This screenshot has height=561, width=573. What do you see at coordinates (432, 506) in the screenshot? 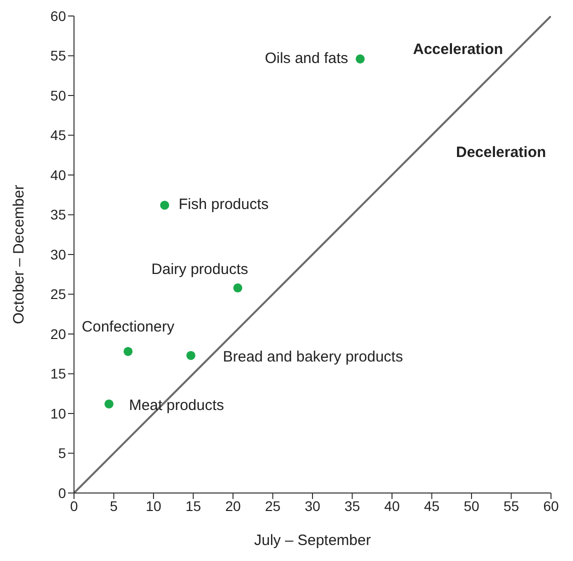
I see `x-tick-label: 45` at bounding box center [432, 506].